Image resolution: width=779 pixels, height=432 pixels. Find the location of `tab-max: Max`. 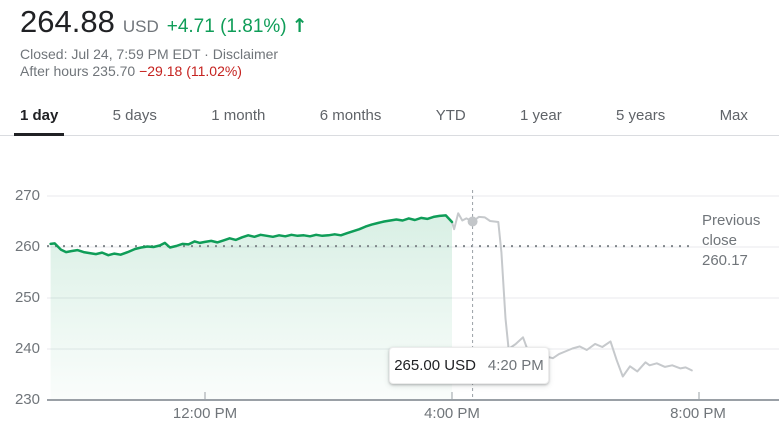

tab-max: Max is located at coordinates (734, 115).